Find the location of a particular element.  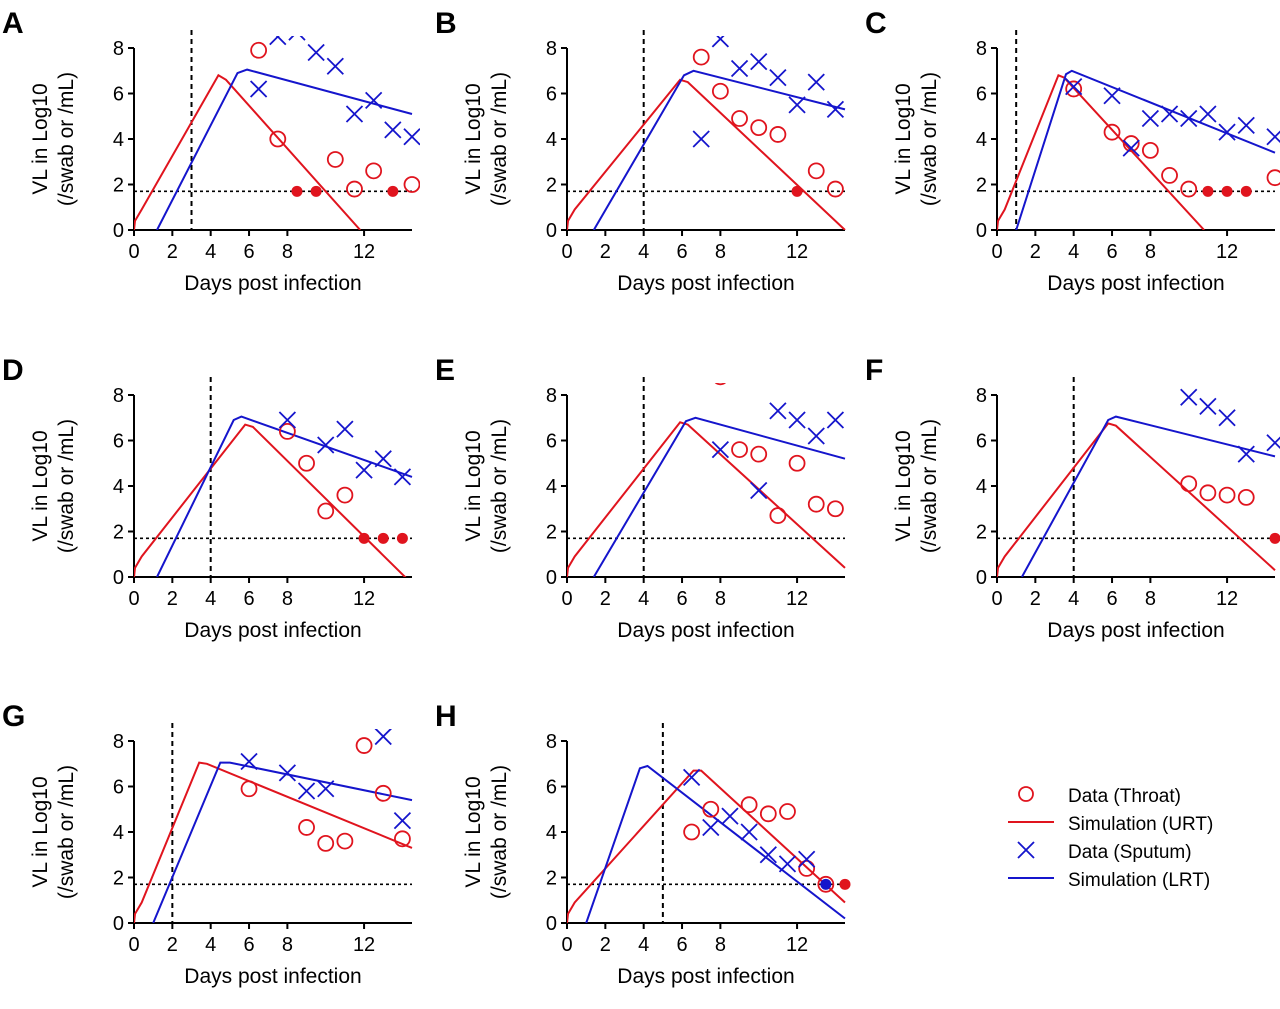

legend-label: Simulation (URT) is located at coordinates (1140, 824).